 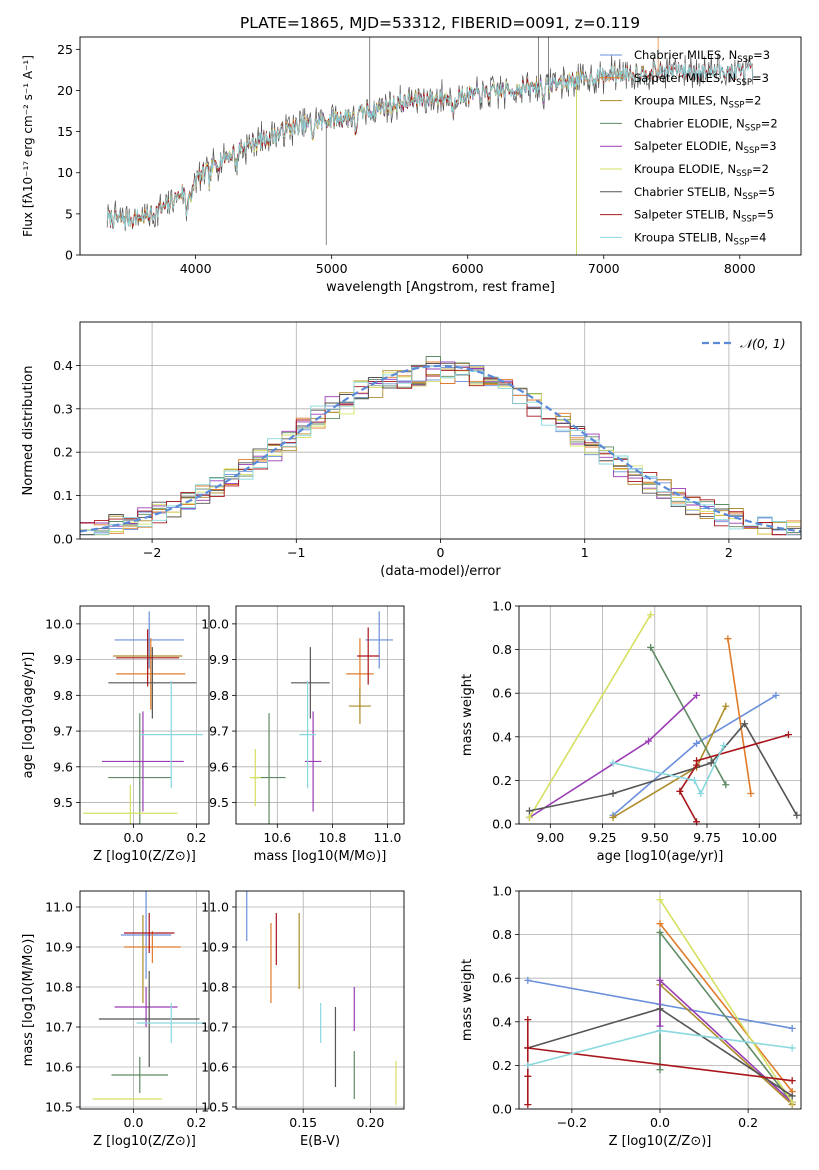 What do you see at coordinates (28, 715) in the screenshot?
I see `y-axis-label: age [log10(age/yr)]` at bounding box center [28, 715].